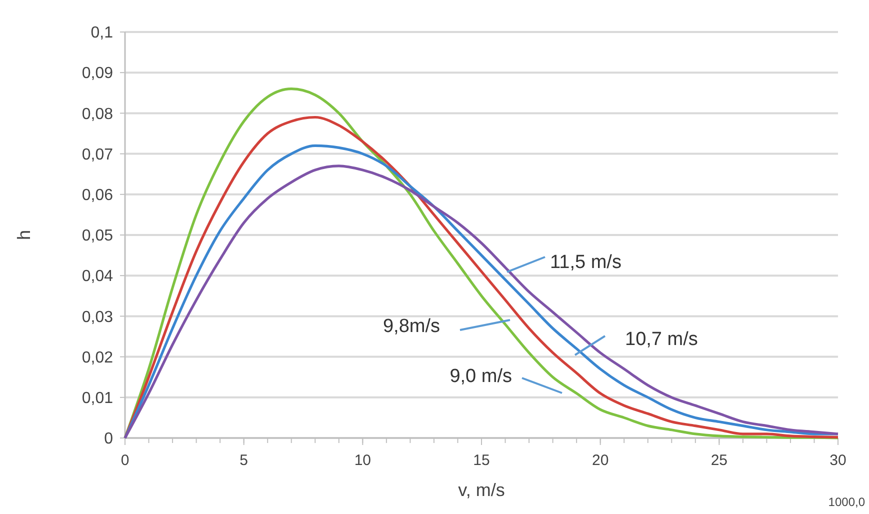 This screenshot has height=514, width=869. Describe the element at coordinates (481, 376) in the screenshot. I see `annotation: 9,0 m/s` at that location.